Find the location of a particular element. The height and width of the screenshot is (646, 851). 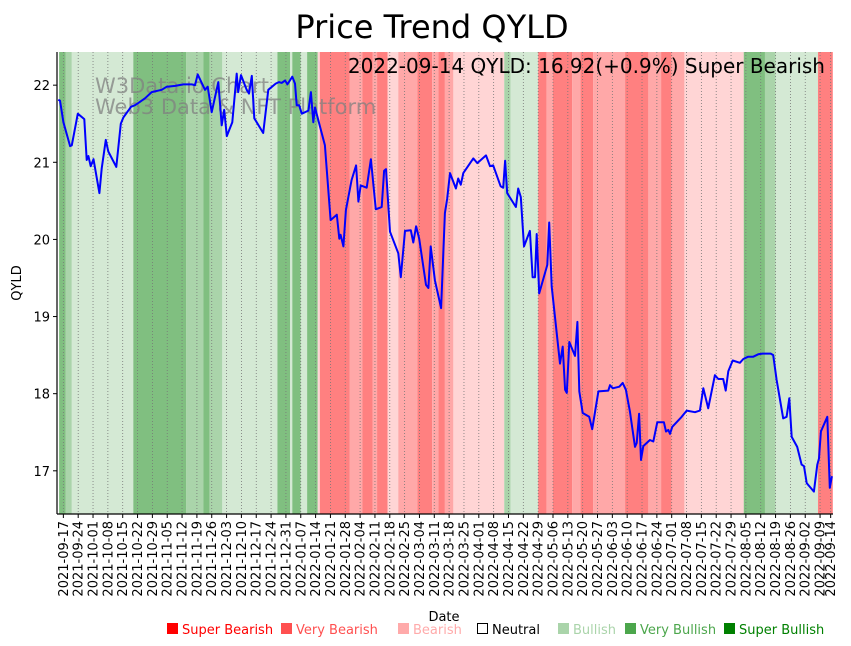

x-tick-label: 2022-05-20 is located at coordinates (583, 559).